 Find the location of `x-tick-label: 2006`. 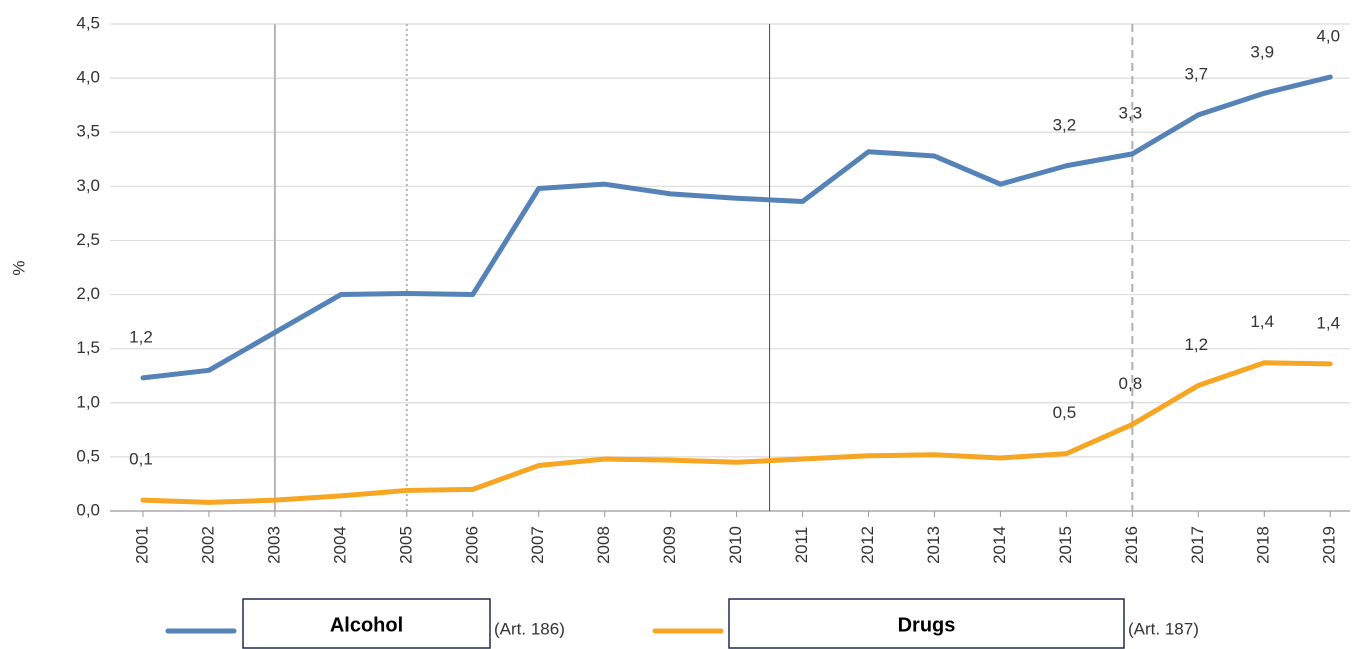

x-tick-label: 2006 is located at coordinates (471, 545).